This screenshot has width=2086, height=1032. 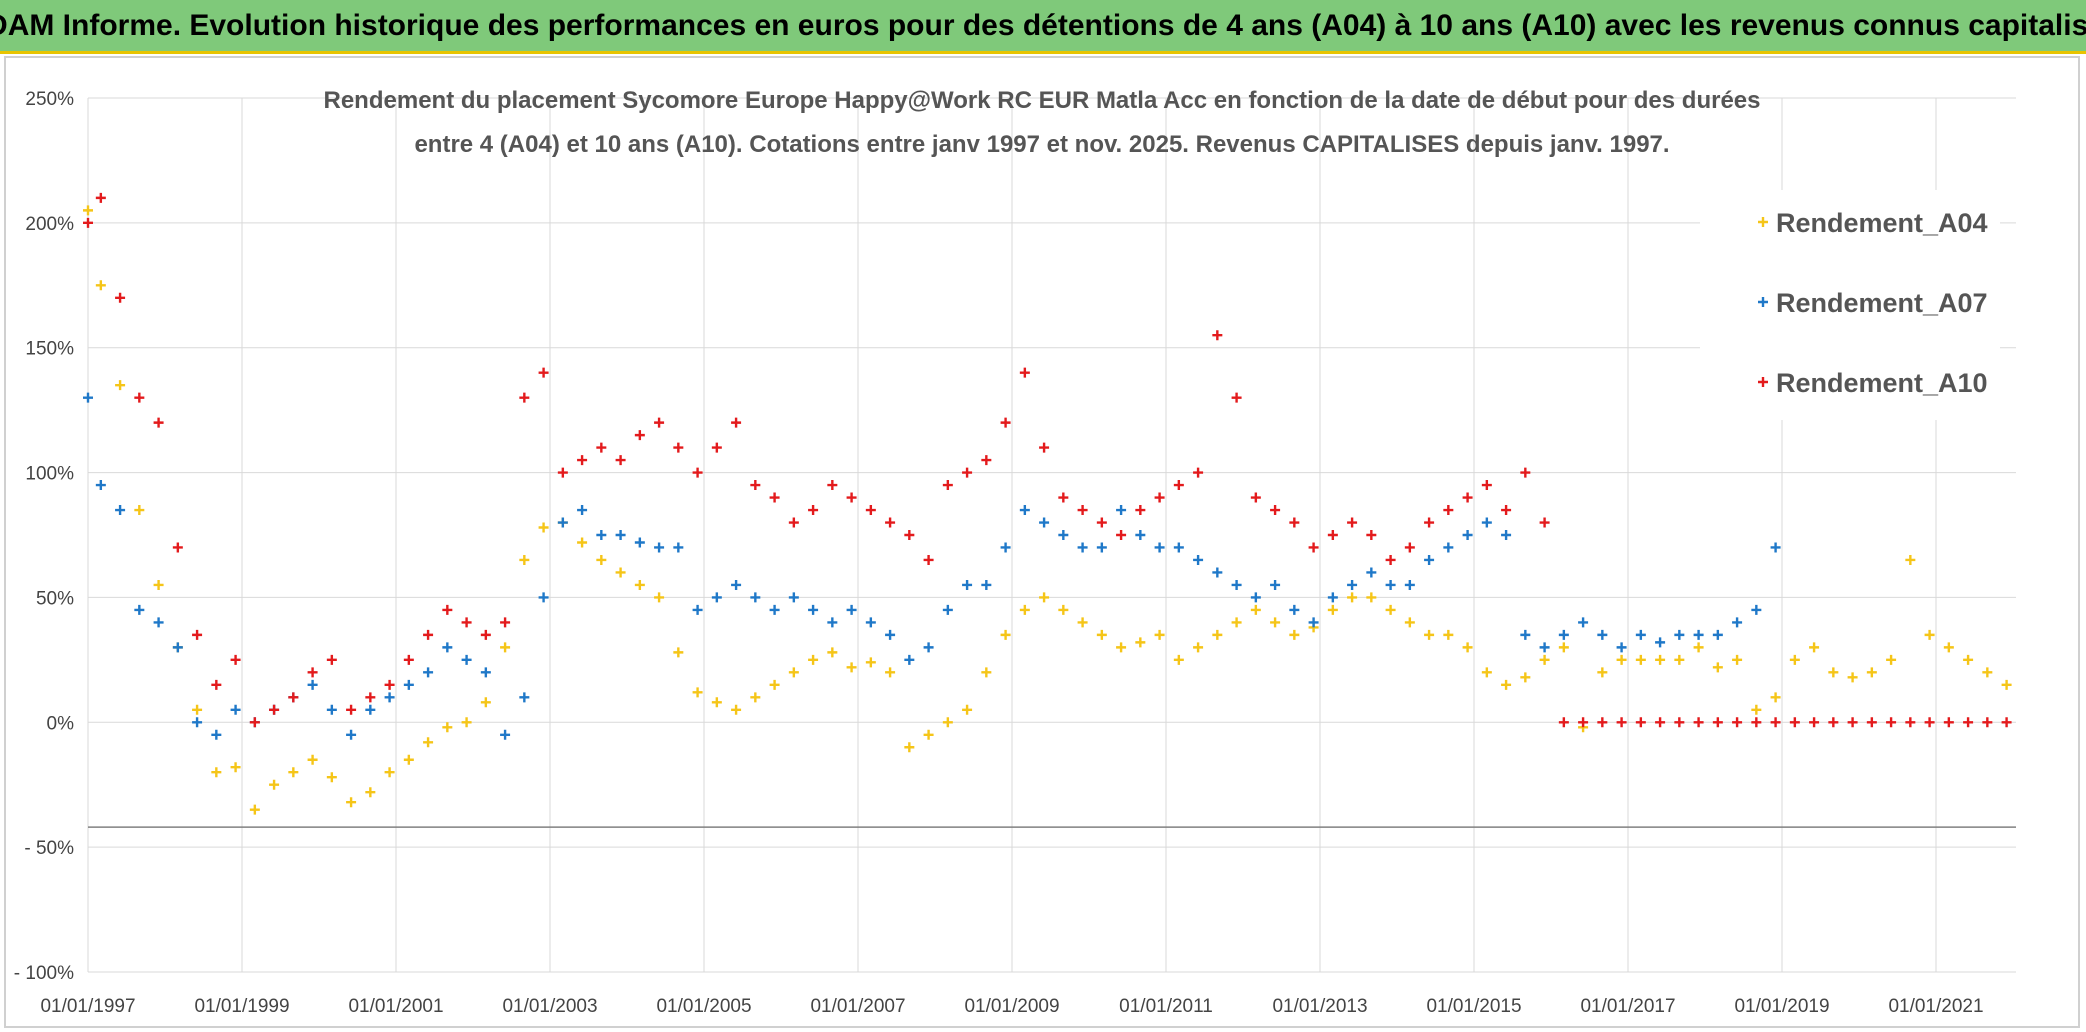 I want to click on x-tick-label: 01/01/2021, so click(x=1935, y=1006).